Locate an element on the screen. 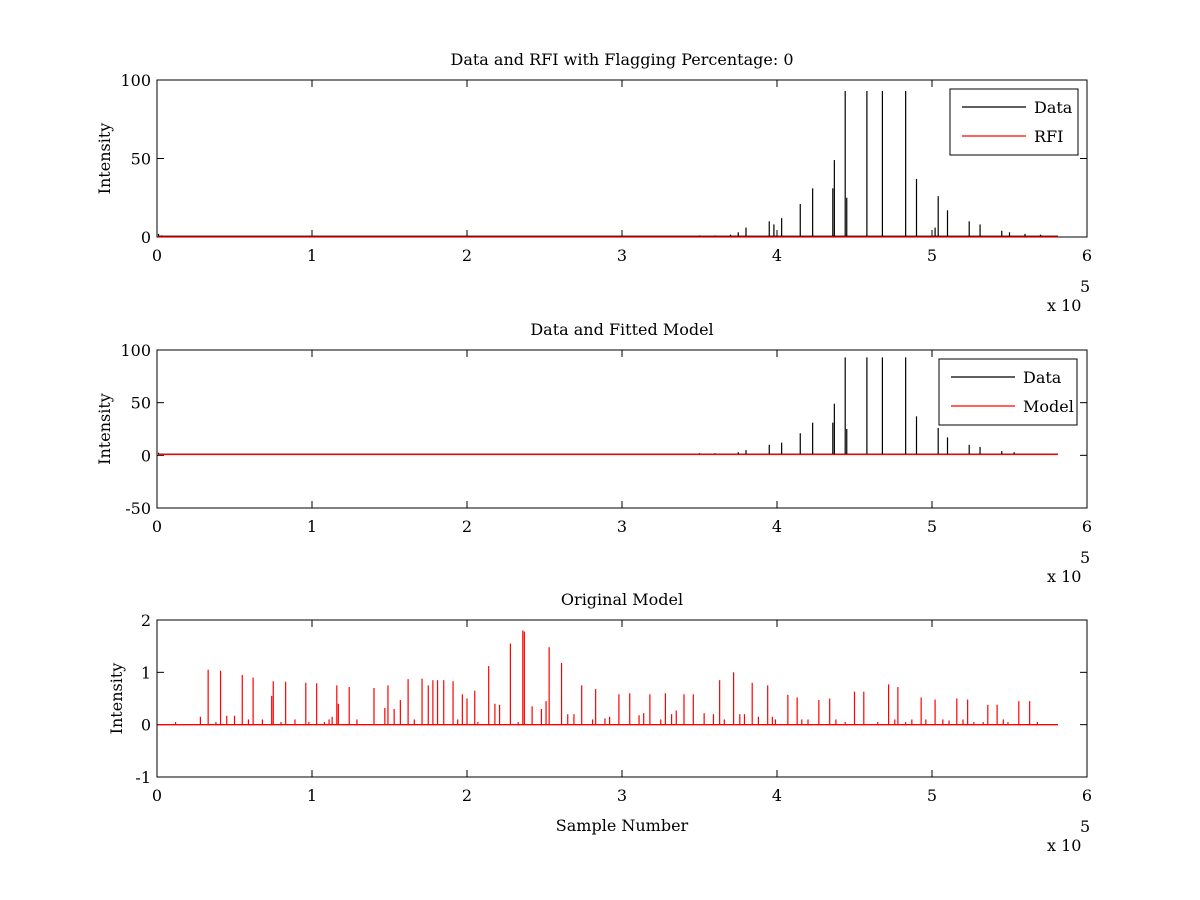 Image resolution: width=1200 pixels, height=900 pixels. y-tick-label: -1 is located at coordinates (143, 777).